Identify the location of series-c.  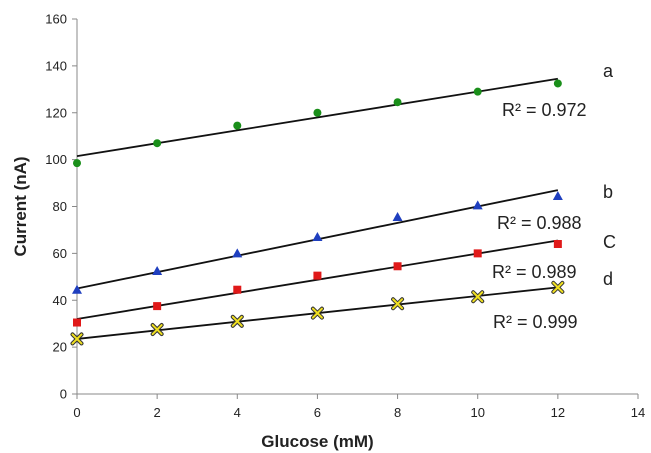
(317, 283).